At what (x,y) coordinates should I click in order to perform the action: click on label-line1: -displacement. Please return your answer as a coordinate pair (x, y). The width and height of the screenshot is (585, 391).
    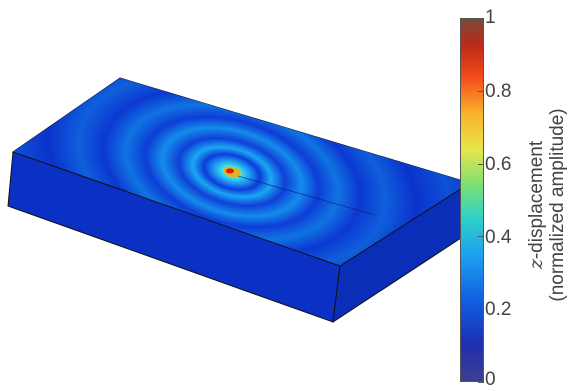
    Looking at the image, I should click on (536, 200).